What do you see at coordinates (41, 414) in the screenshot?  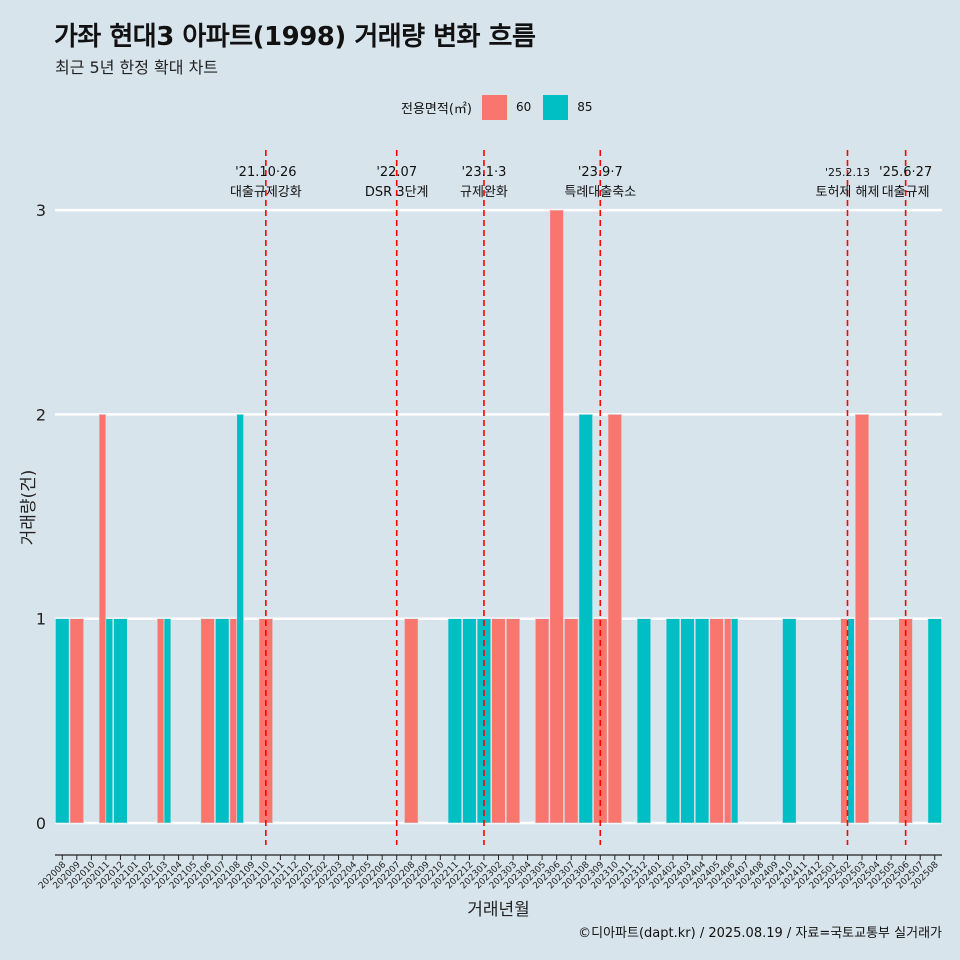 I see `y-tick-label: 2` at bounding box center [41, 414].